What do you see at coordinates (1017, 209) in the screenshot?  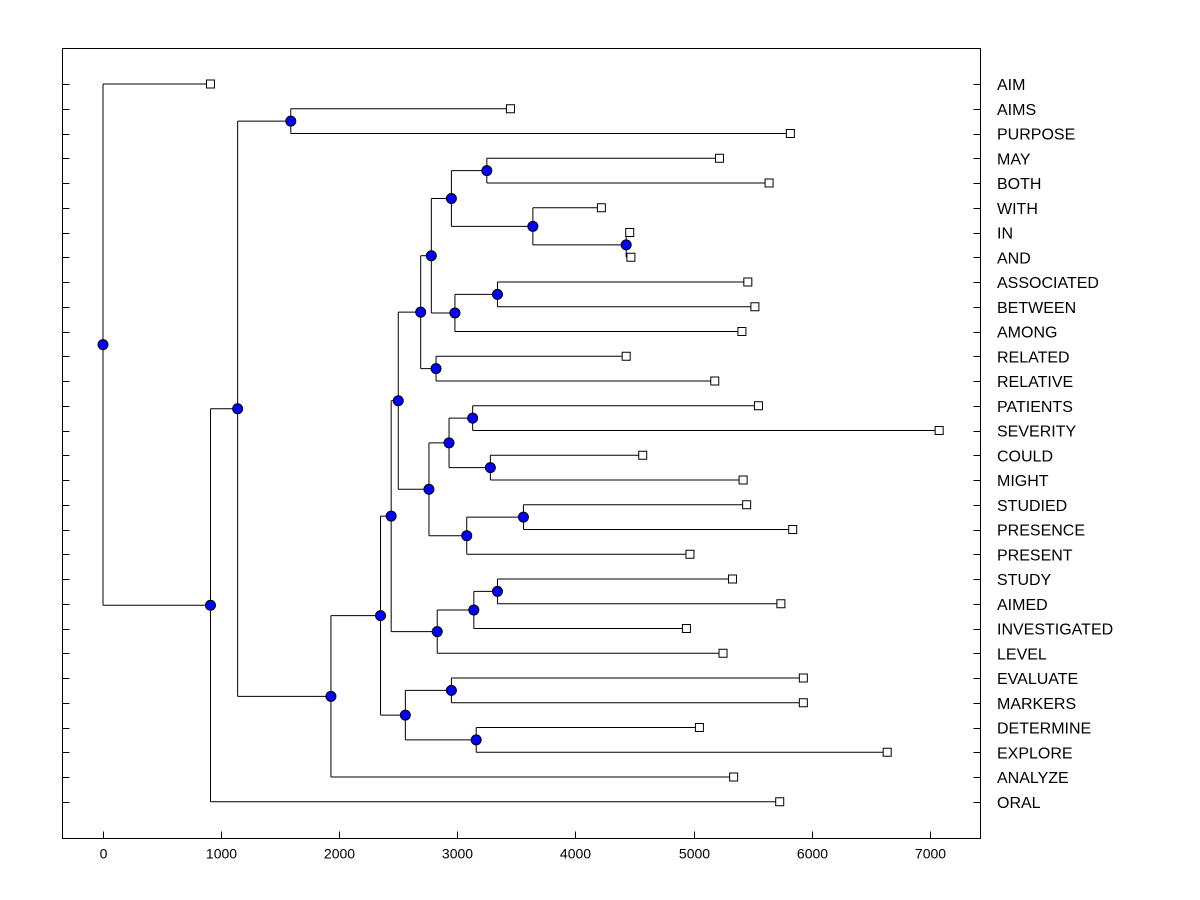 I see `leaf-label: WITH` at bounding box center [1017, 209].